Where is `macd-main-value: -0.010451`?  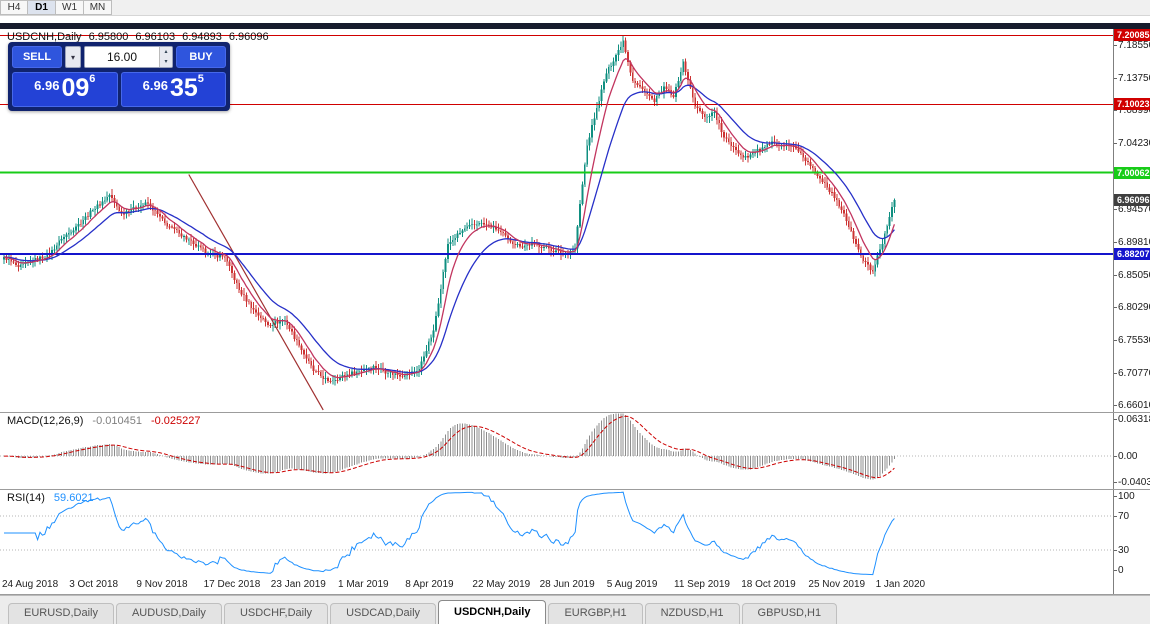
macd-main-value: -0.010451 is located at coordinates (117, 421).